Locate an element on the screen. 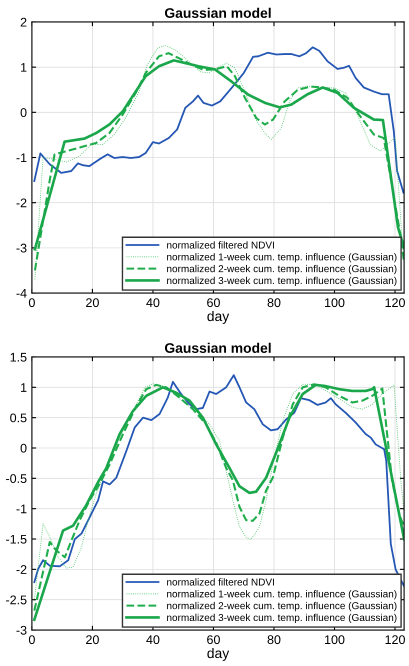 This screenshot has height=666, width=409. y-tick-label: -4 is located at coordinates (21, 293).